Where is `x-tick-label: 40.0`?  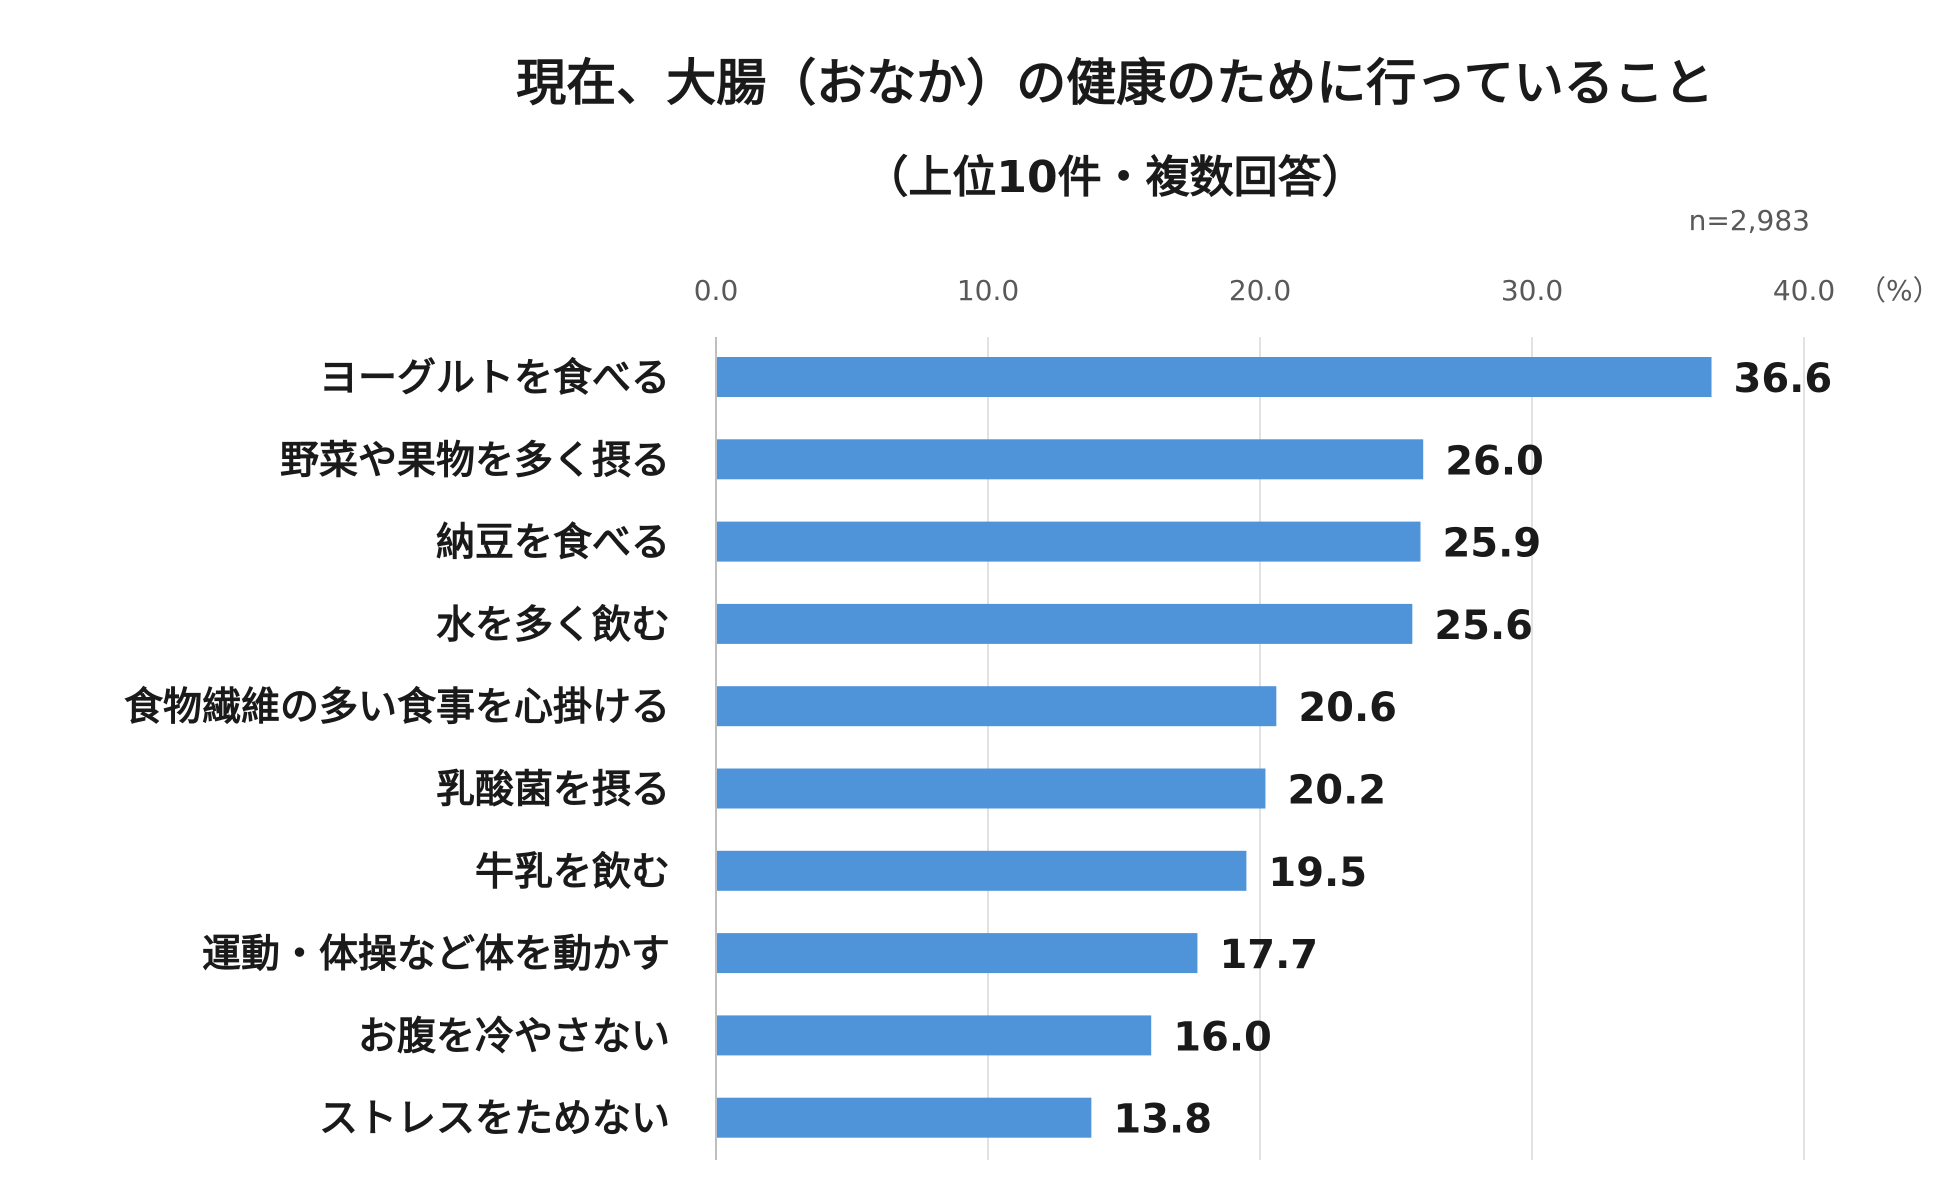
x-tick-label: 40.0 is located at coordinates (1804, 290).